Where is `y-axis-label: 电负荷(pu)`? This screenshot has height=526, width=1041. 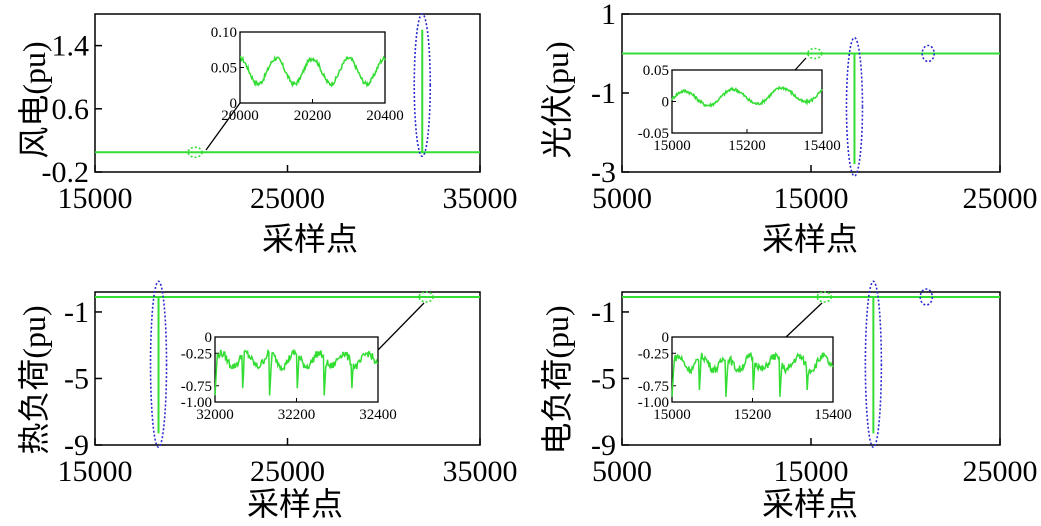
y-axis-label: 电负荷(pu) is located at coordinates (557, 379).